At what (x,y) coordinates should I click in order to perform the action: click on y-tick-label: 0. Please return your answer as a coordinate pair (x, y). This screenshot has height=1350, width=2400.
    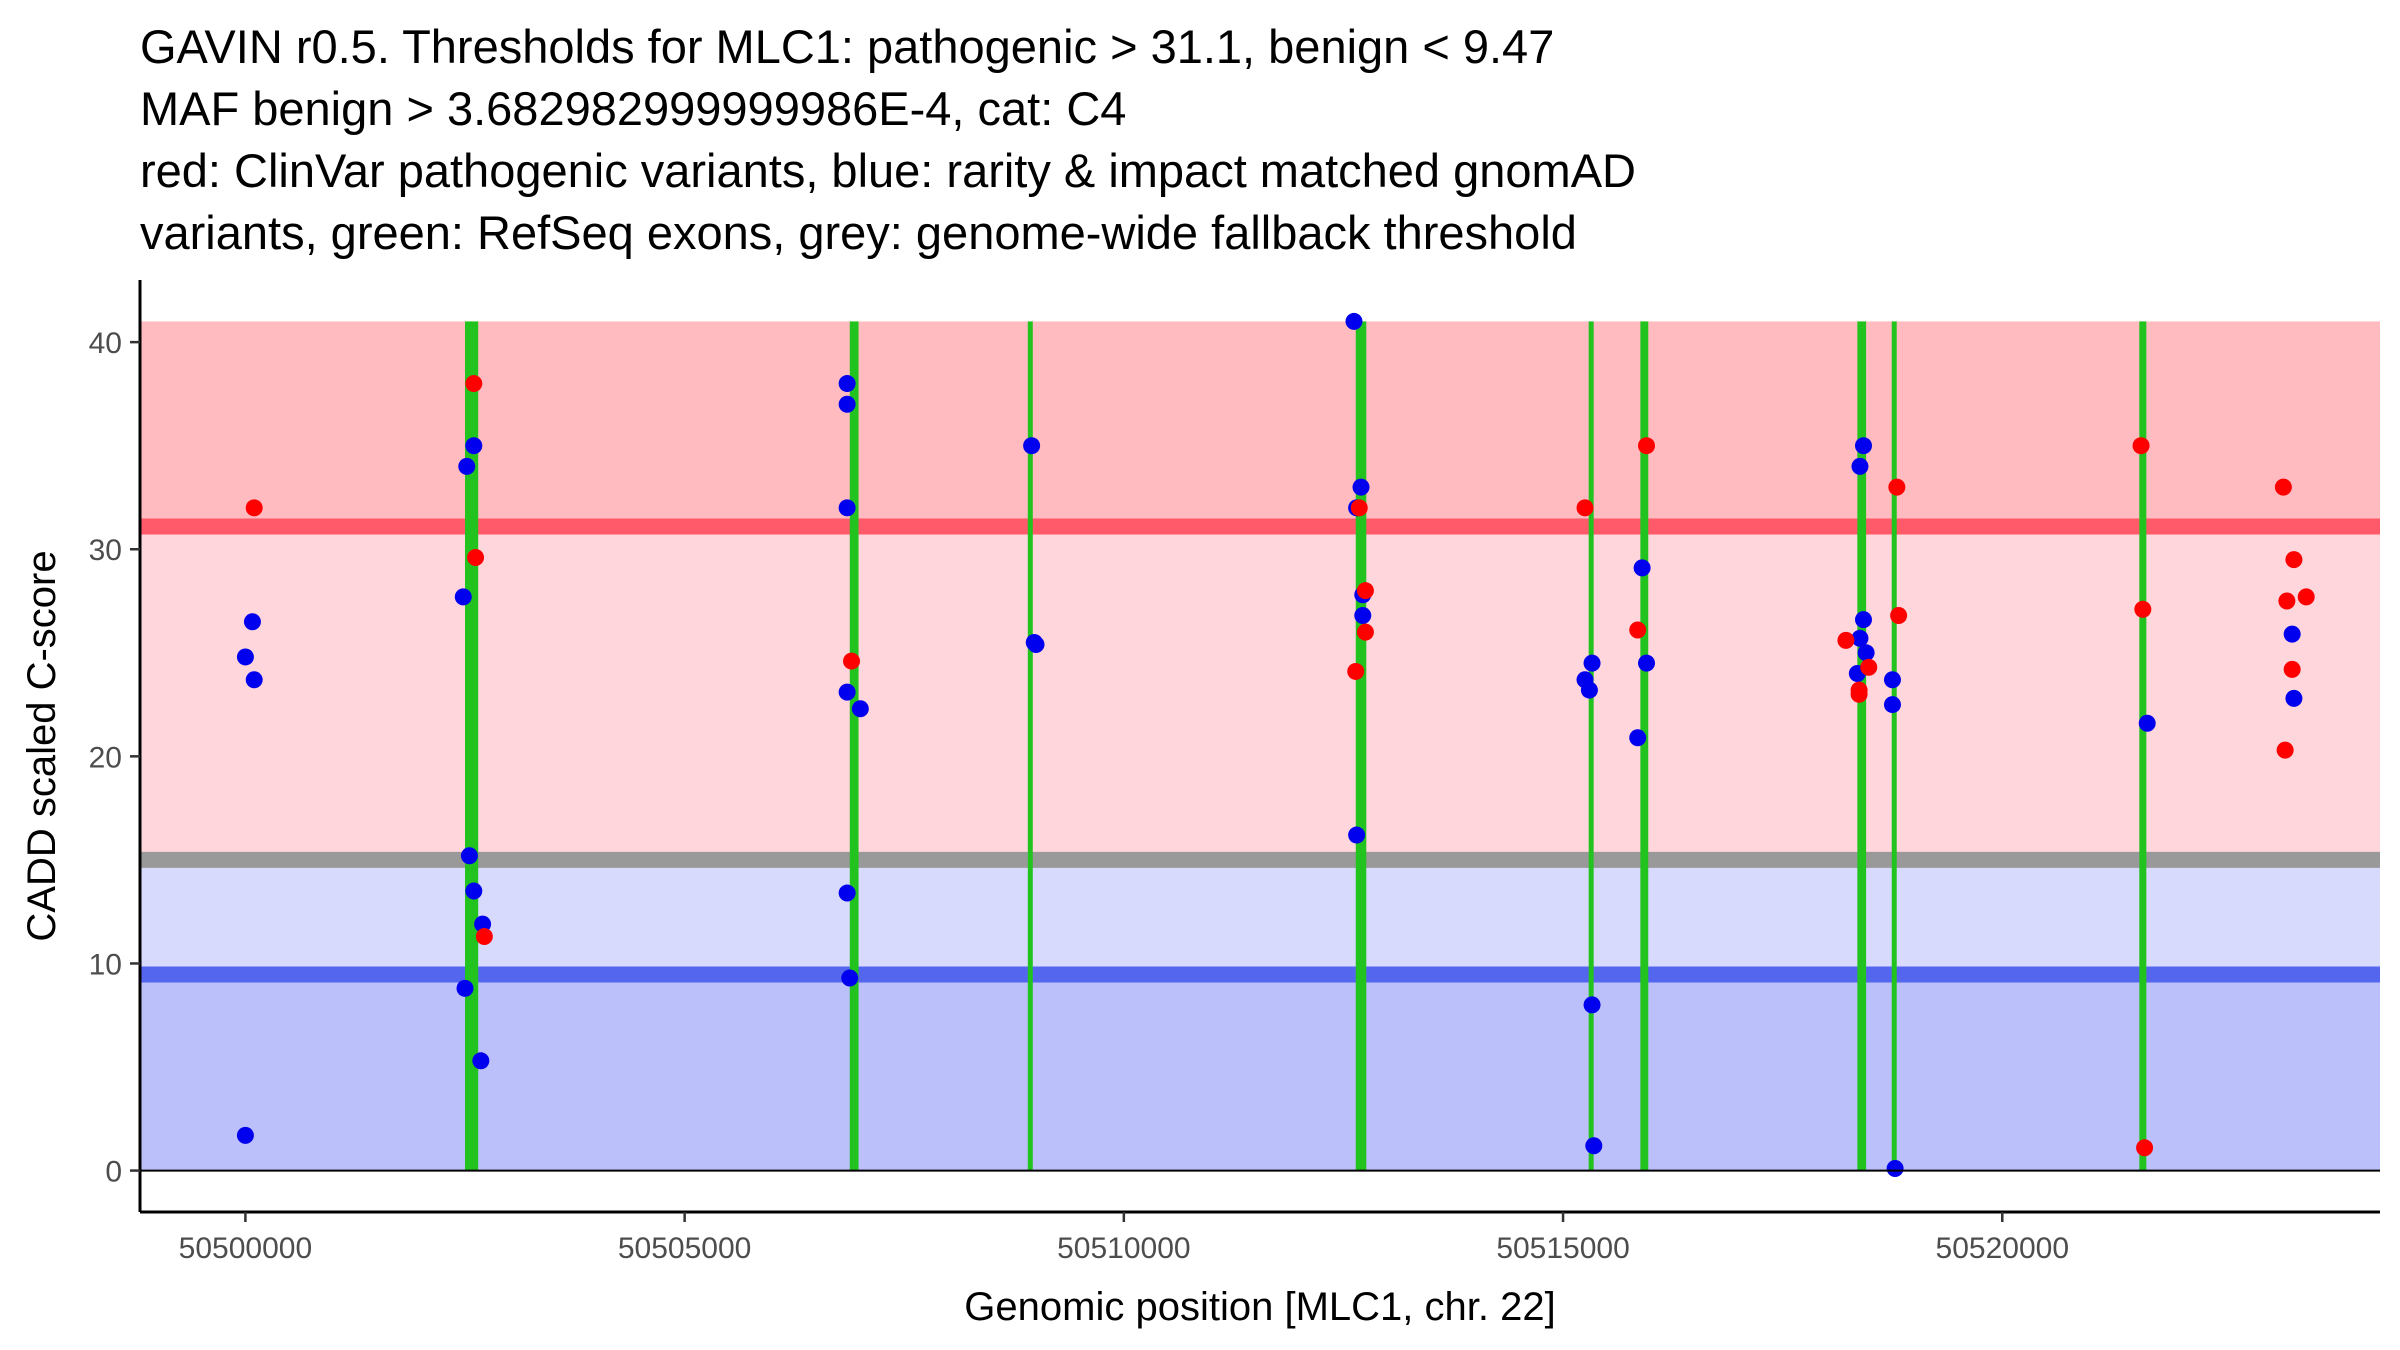
    Looking at the image, I should click on (113, 1172).